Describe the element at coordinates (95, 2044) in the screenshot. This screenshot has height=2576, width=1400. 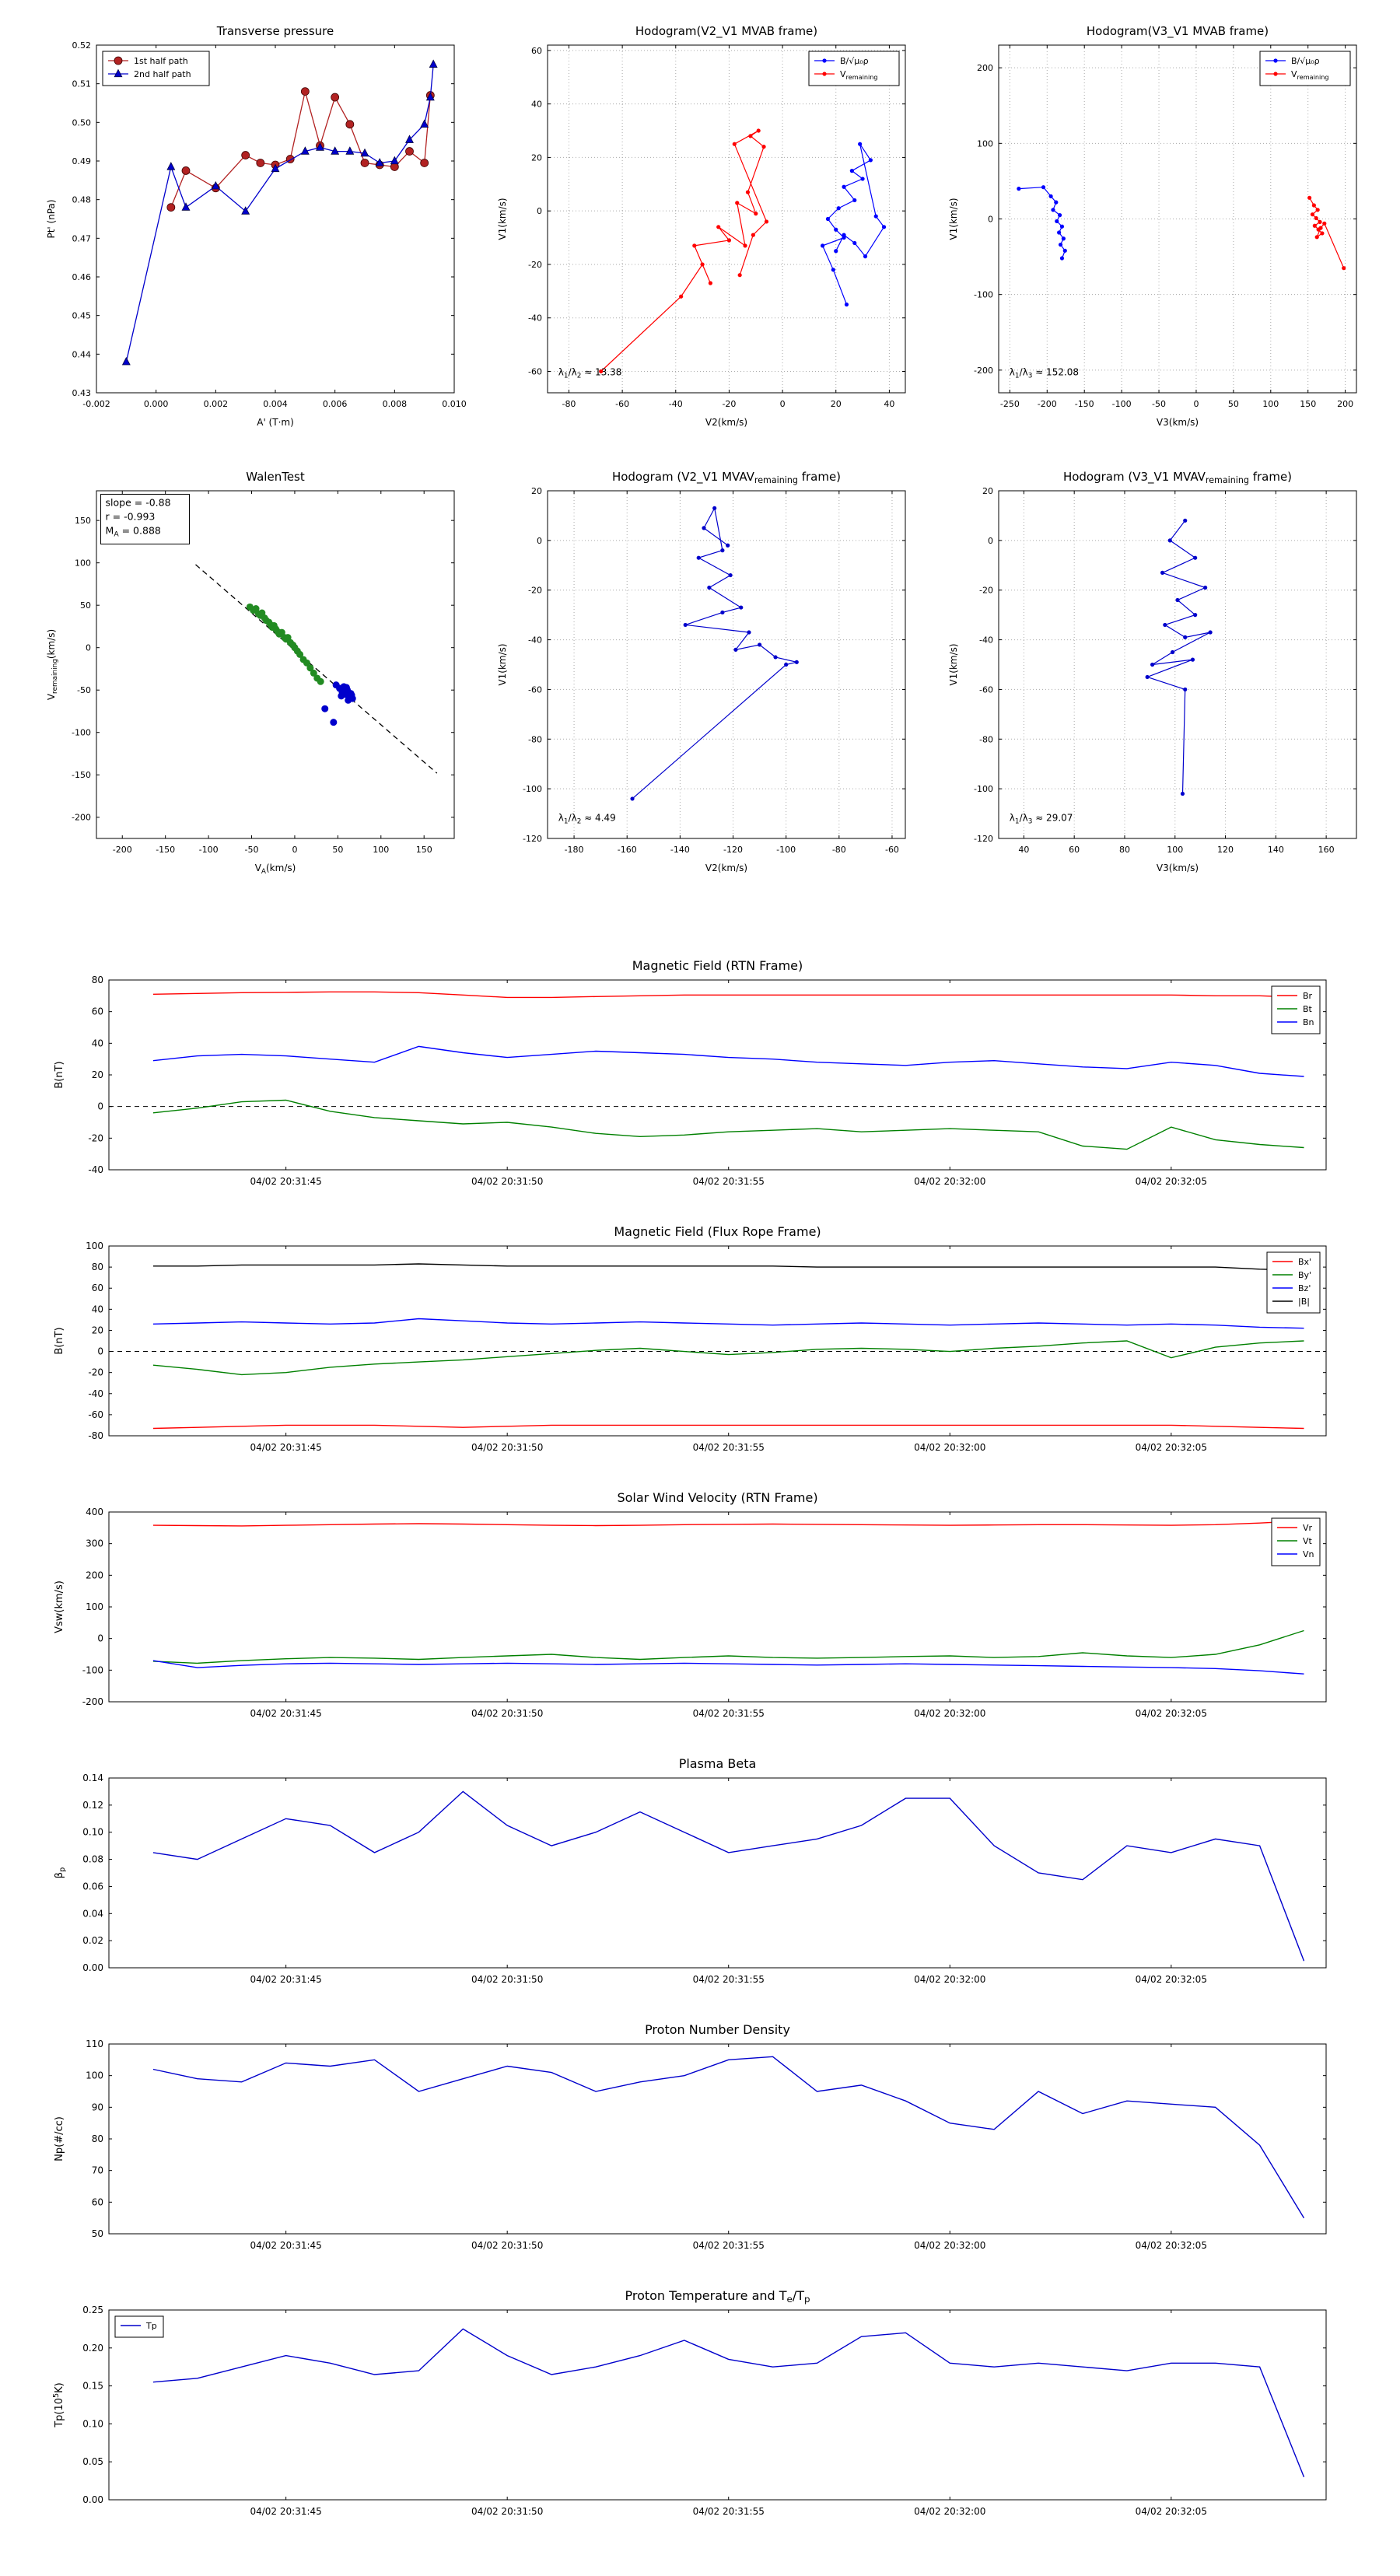
I see `svg-text: 110` at that location.